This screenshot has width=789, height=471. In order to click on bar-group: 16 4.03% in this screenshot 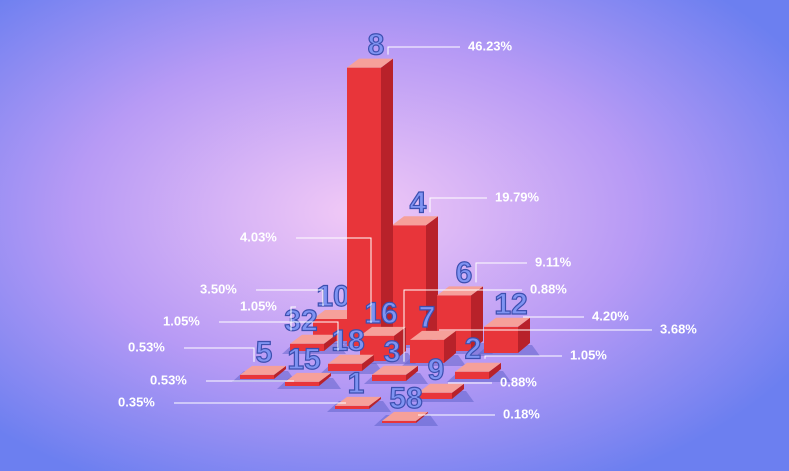, I will do `click(328, 296)`.